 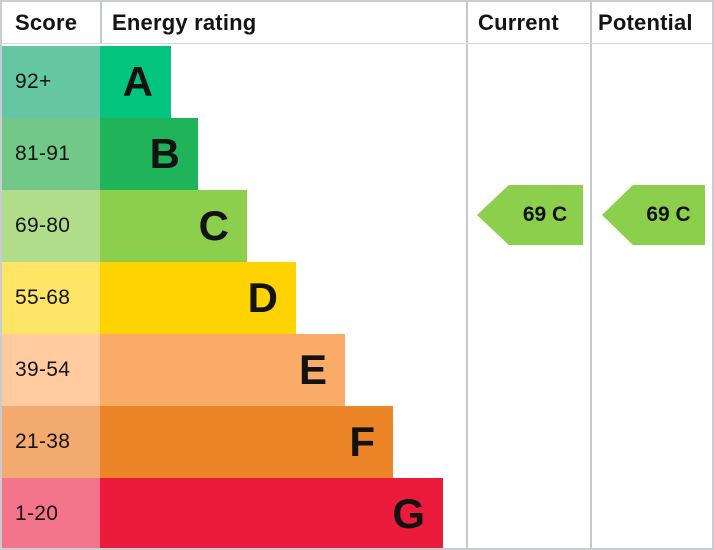 I want to click on score-range-label: 39-54, so click(x=51, y=369).